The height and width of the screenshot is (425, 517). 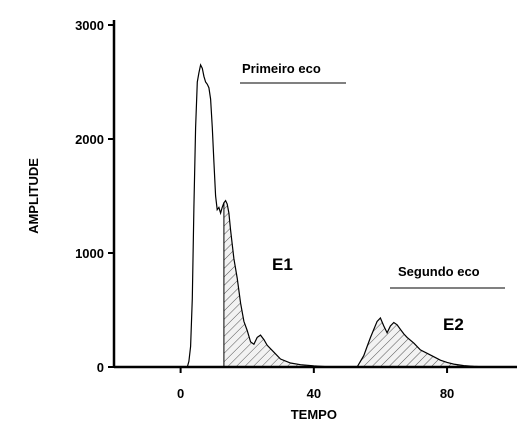 What do you see at coordinates (268, 283) in the screenshot?
I see `e1-hatched-area` at bounding box center [268, 283].